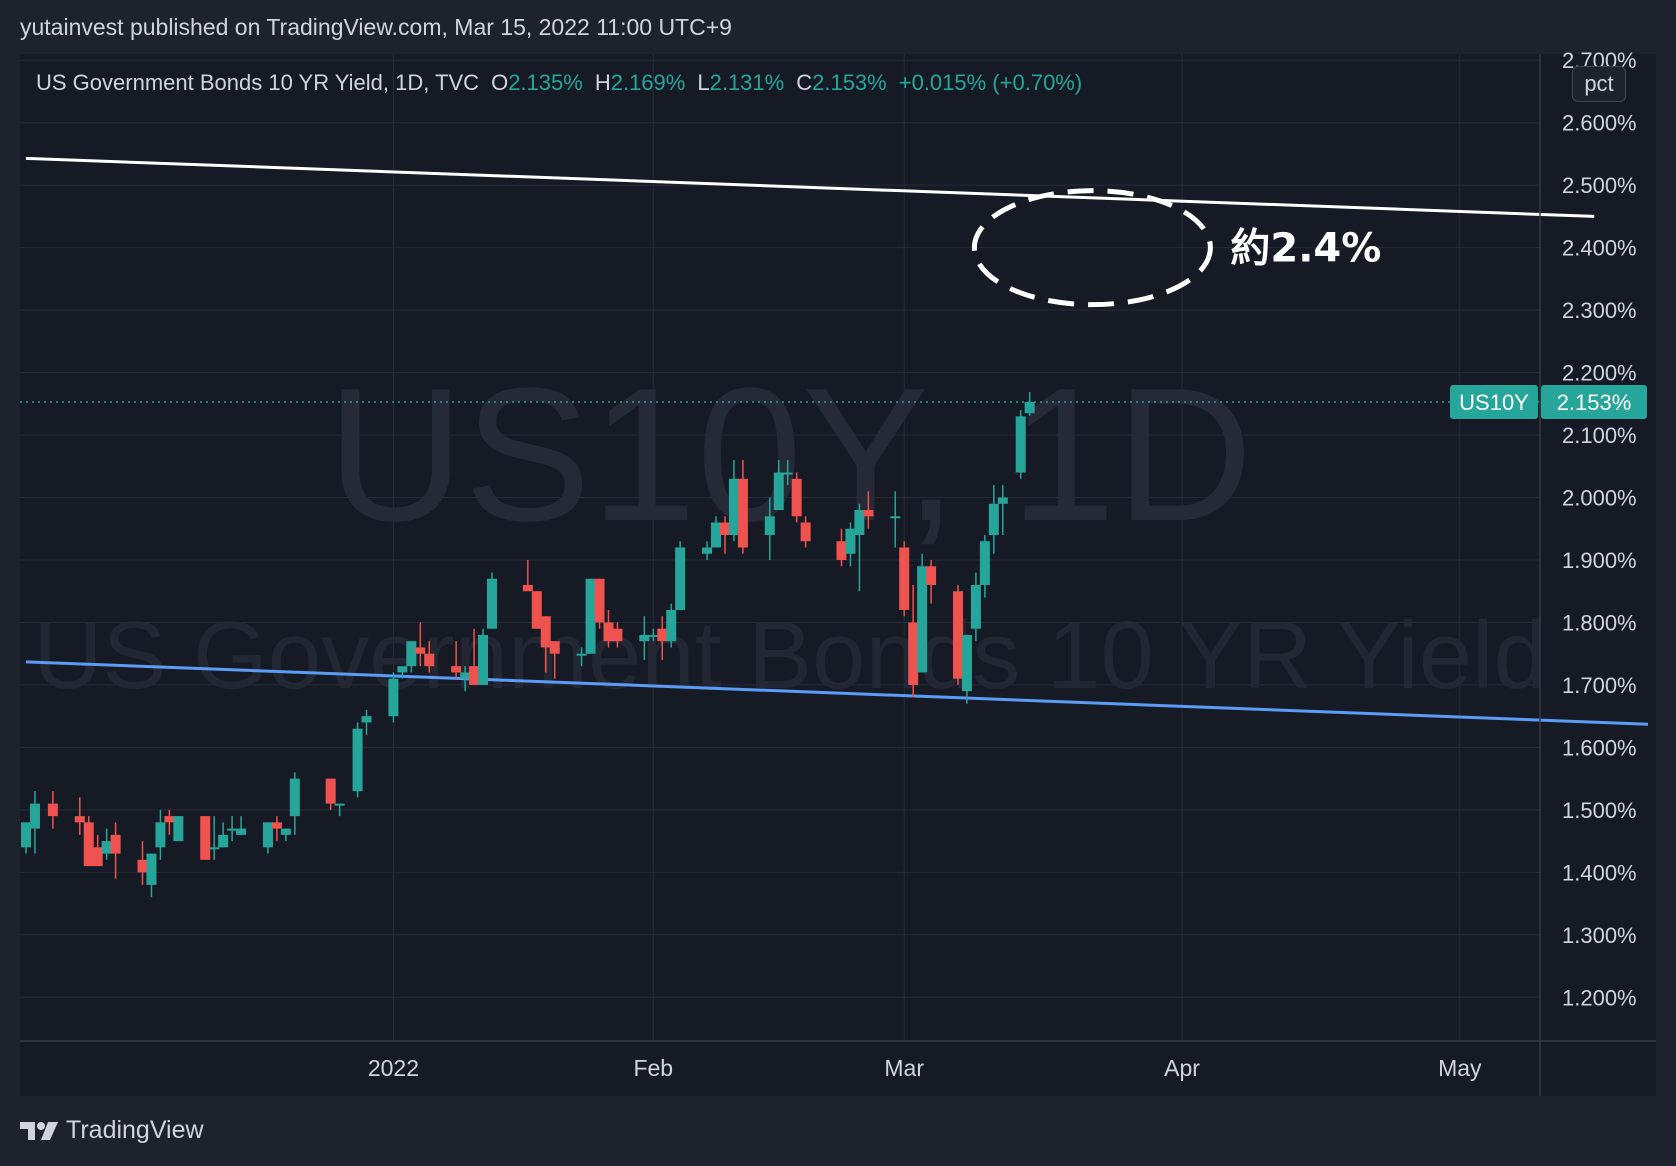 Image resolution: width=1676 pixels, height=1166 pixels. What do you see at coordinates (904, 1068) in the screenshot?
I see `x-tick-label: Mar` at bounding box center [904, 1068].